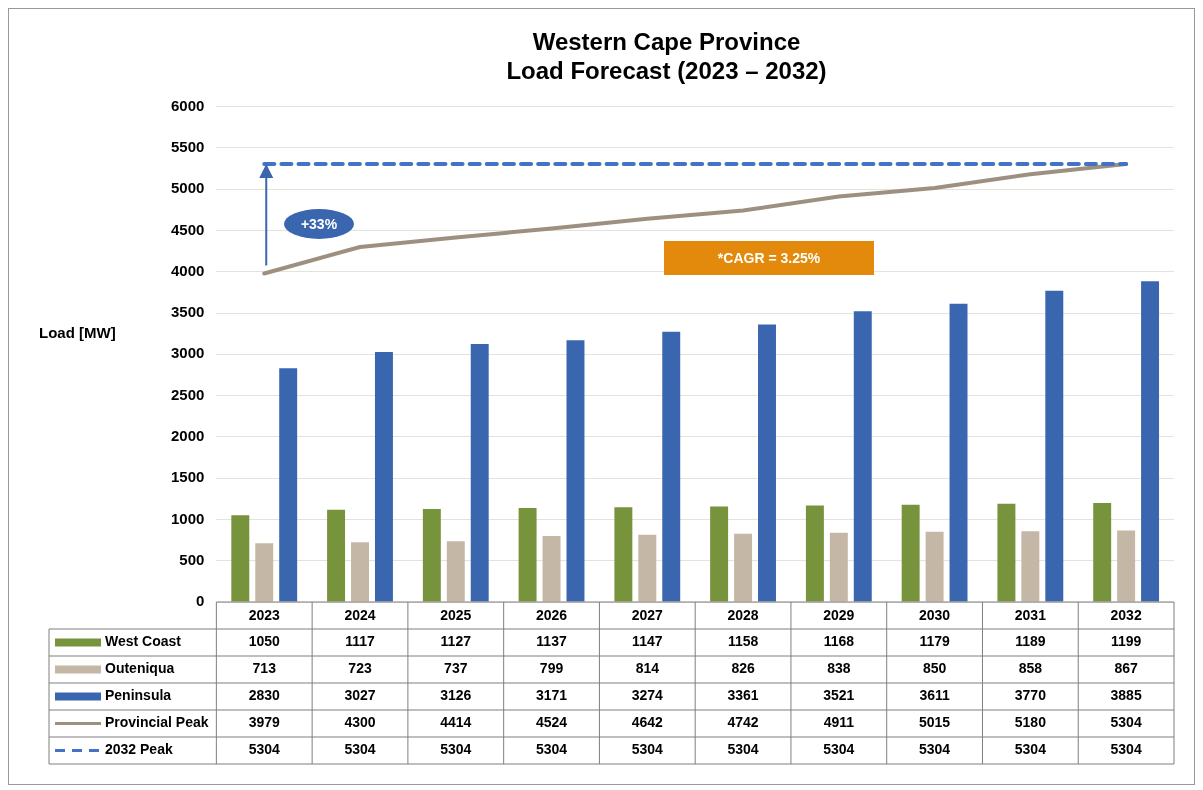  What do you see at coordinates (264, 668) in the screenshot?
I see `data-label: 713` at bounding box center [264, 668].